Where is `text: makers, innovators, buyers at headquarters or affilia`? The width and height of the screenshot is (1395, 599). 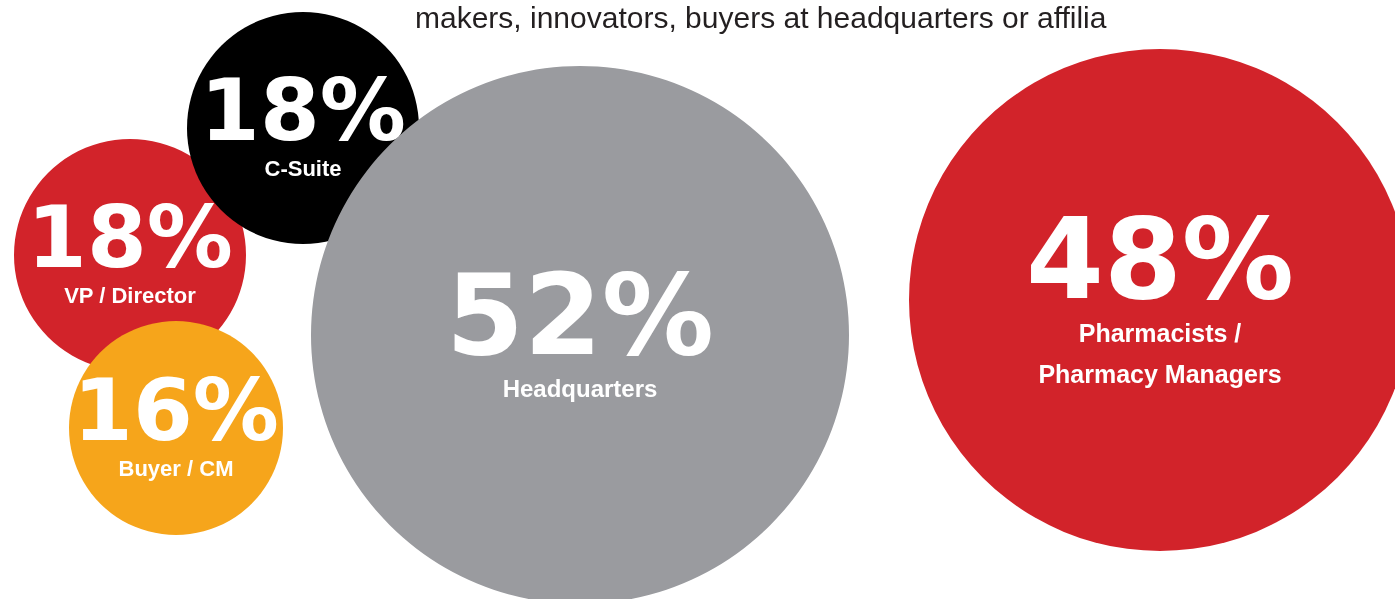 text: makers, innovators, buyers at headquarters or affilia is located at coordinates (761, 17).